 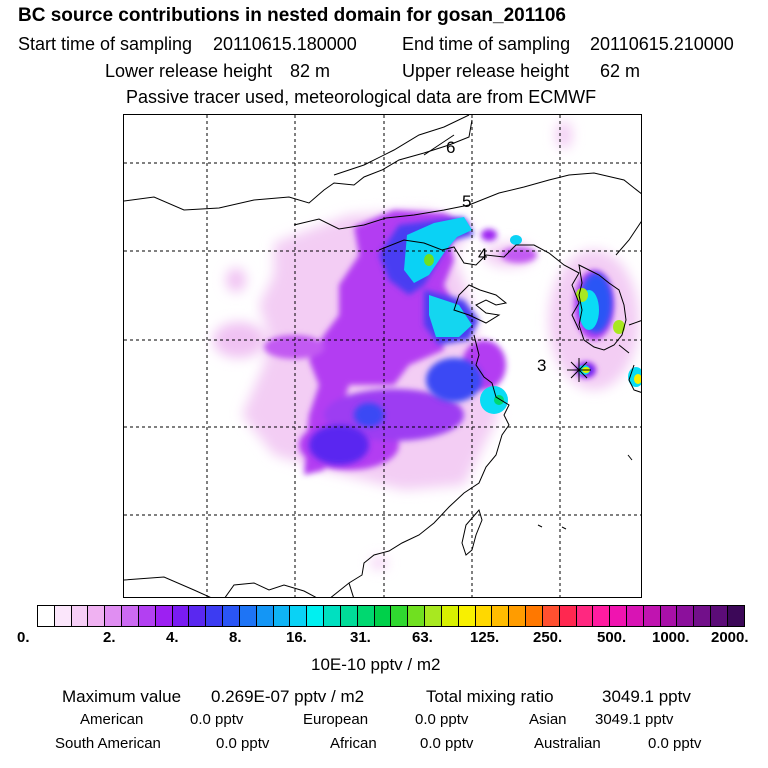 I want to click on colorbar-tick: 500., so click(x=612, y=637).